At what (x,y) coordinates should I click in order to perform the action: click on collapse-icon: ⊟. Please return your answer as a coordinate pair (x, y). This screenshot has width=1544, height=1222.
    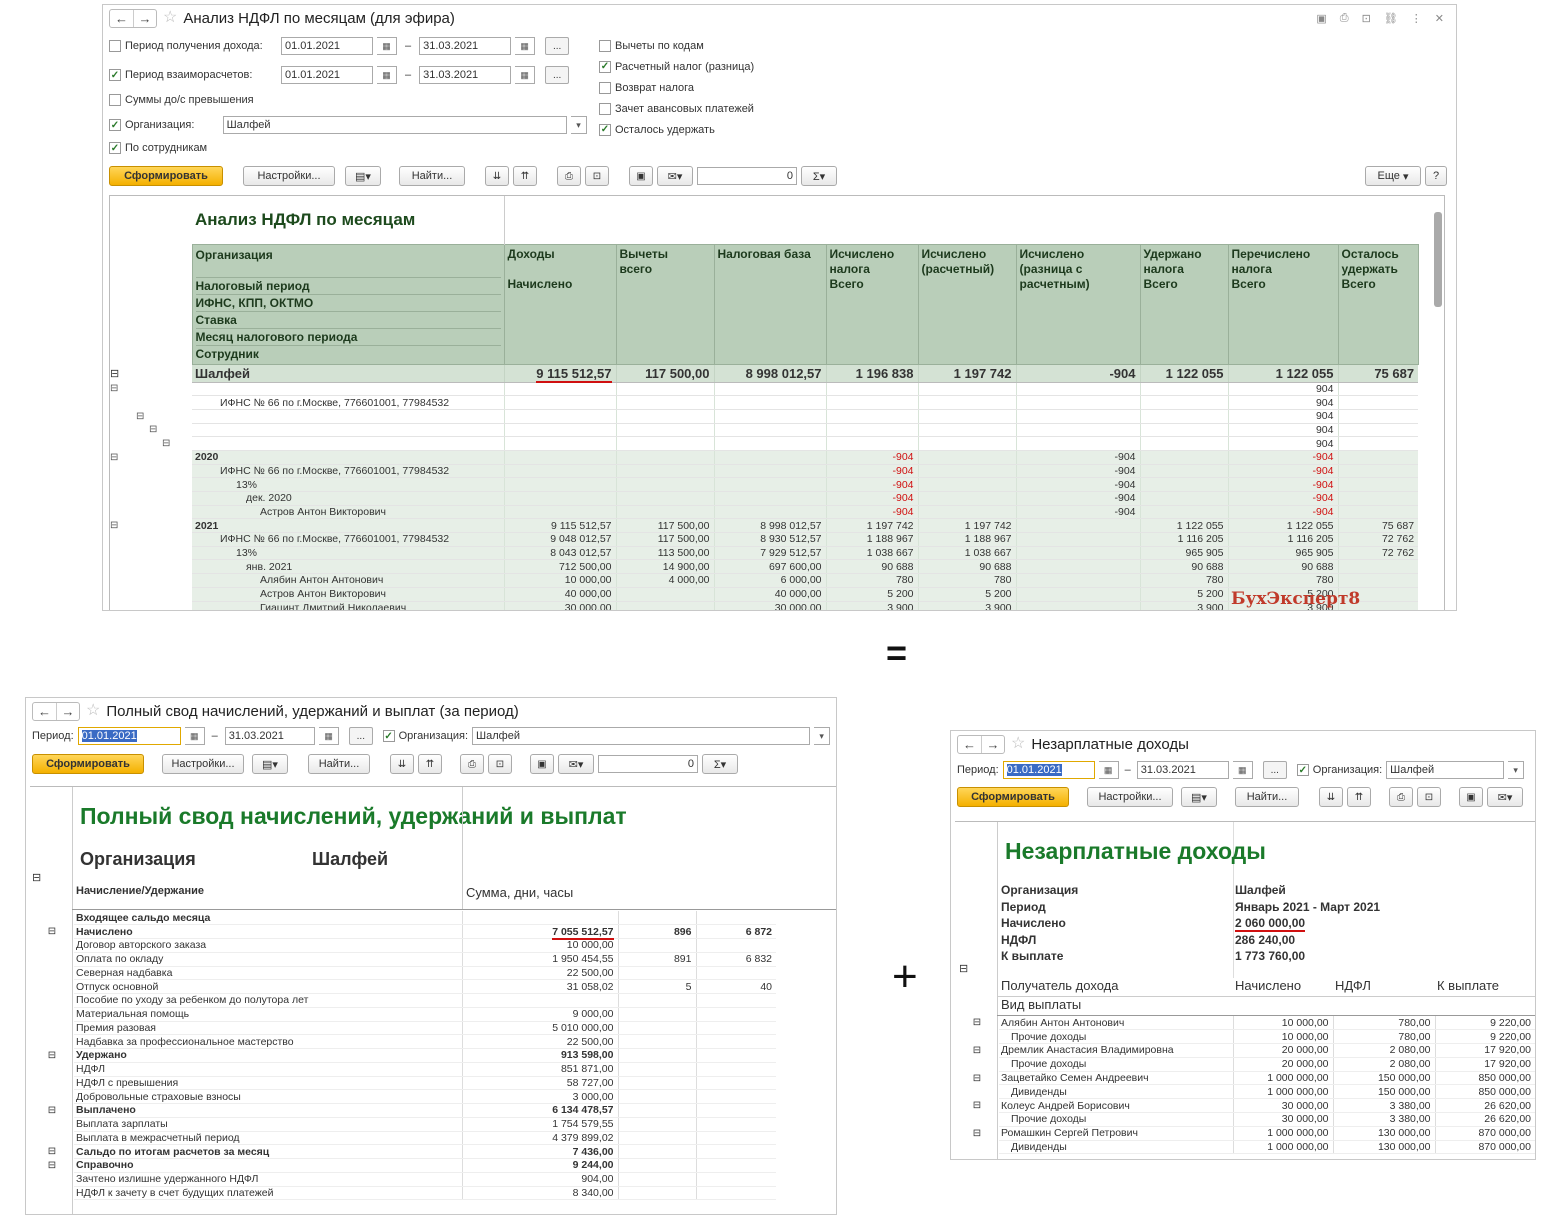
    Looking at the image, I should click on (151, 373).